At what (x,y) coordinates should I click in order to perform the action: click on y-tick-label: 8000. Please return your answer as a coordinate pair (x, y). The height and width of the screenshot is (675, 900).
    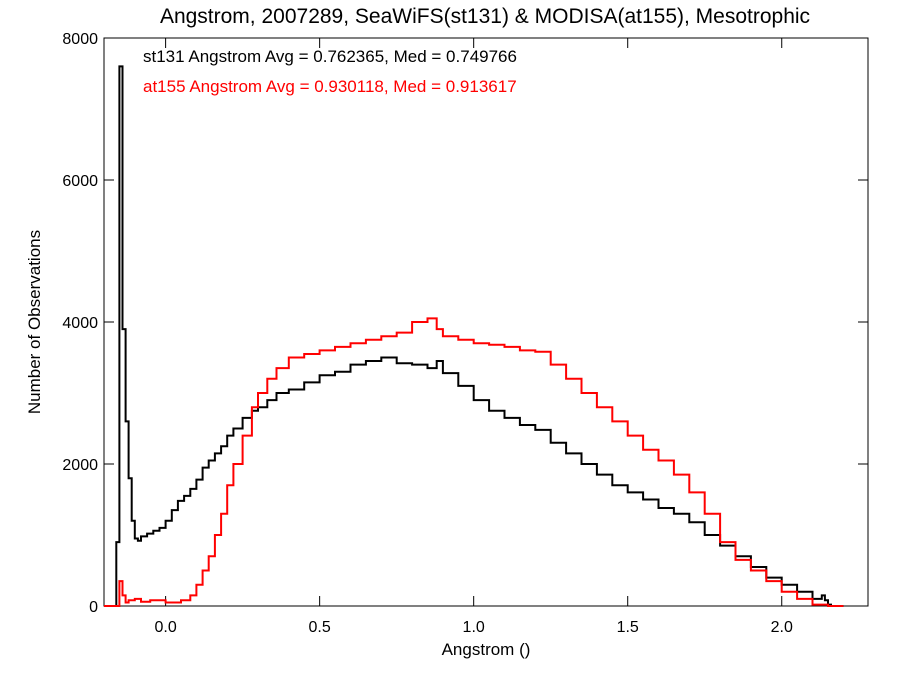
    Looking at the image, I should click on (80, 39).